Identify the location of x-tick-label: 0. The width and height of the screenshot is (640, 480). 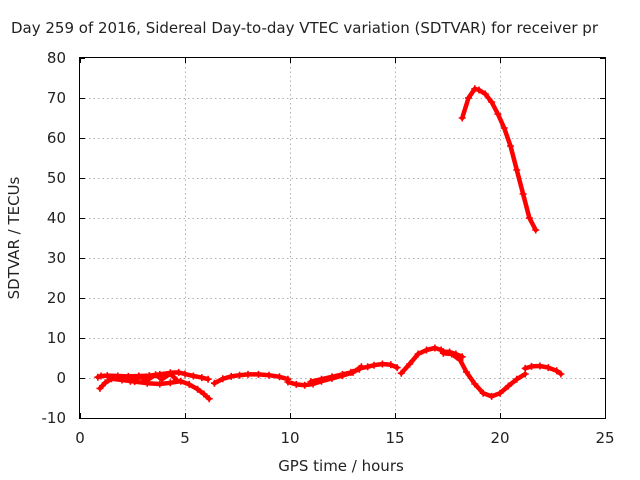
(80, 438).